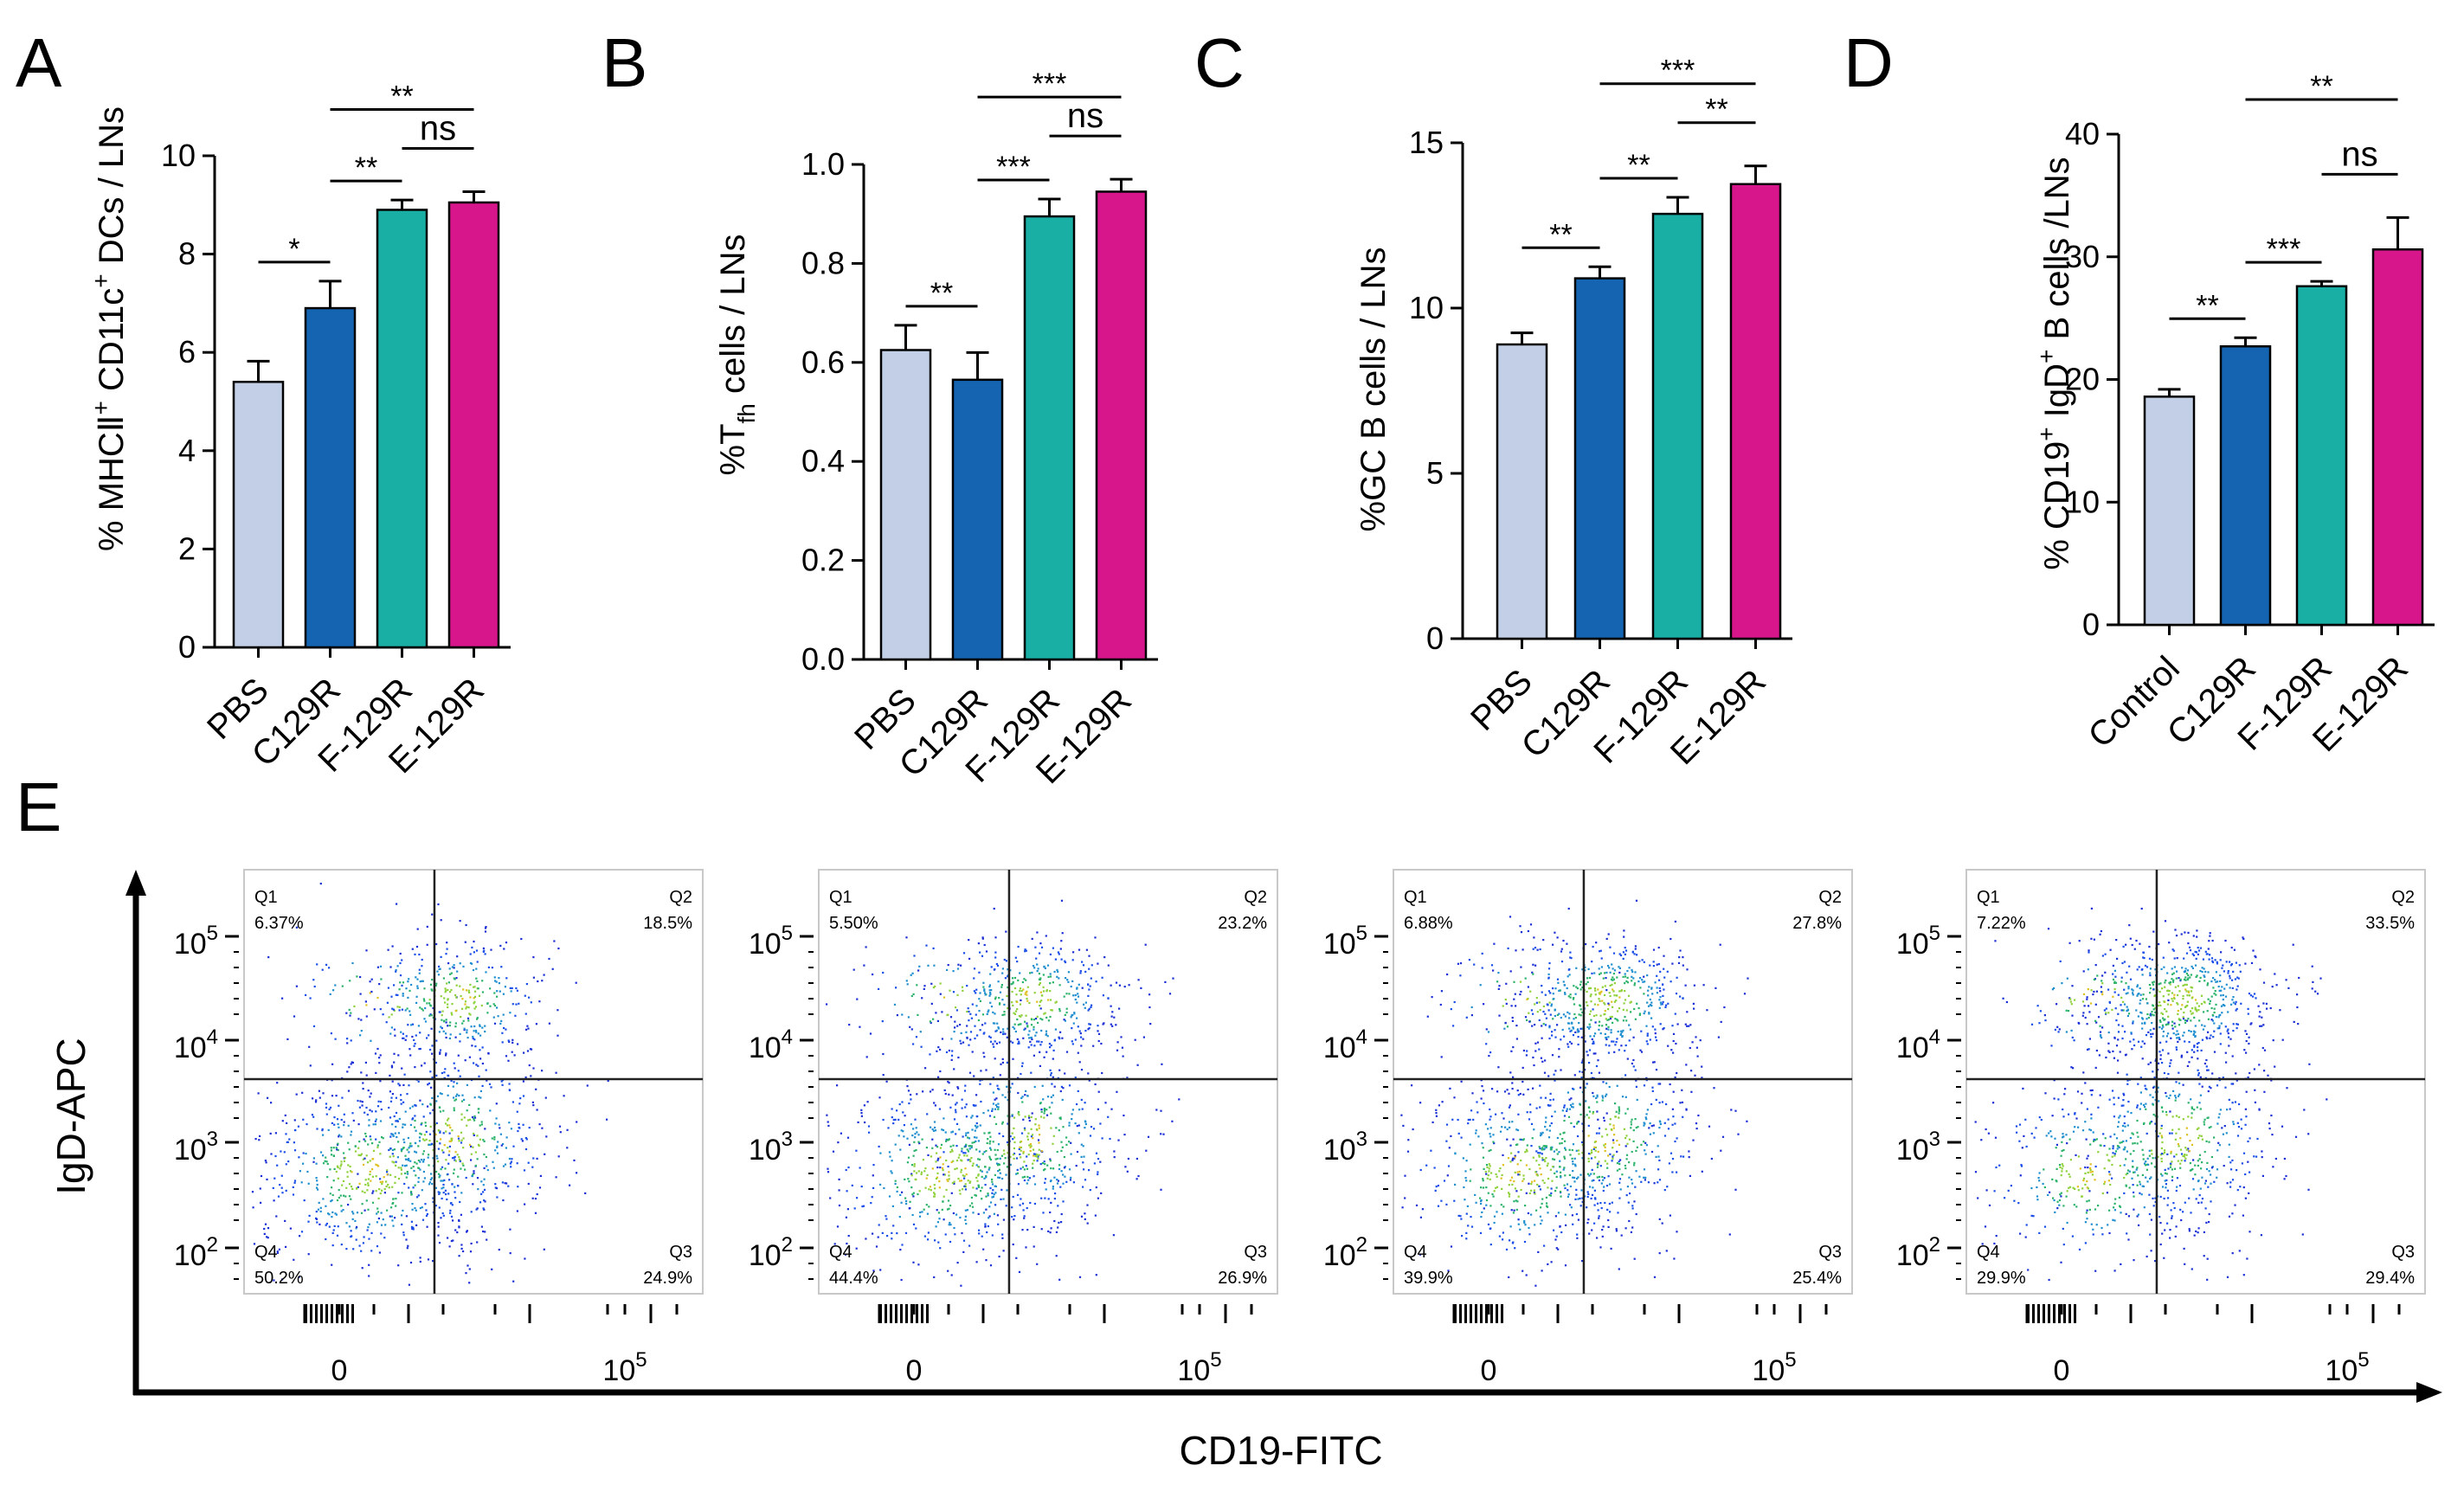 The width and height of the screenshot is (2464, 1485). What do you see at coordinates (2054, 363) in the screenshot?
I see `y-axis-title-d: % CD19+ IgD+ B cells /LNs` at bounding box center [2054, 363].